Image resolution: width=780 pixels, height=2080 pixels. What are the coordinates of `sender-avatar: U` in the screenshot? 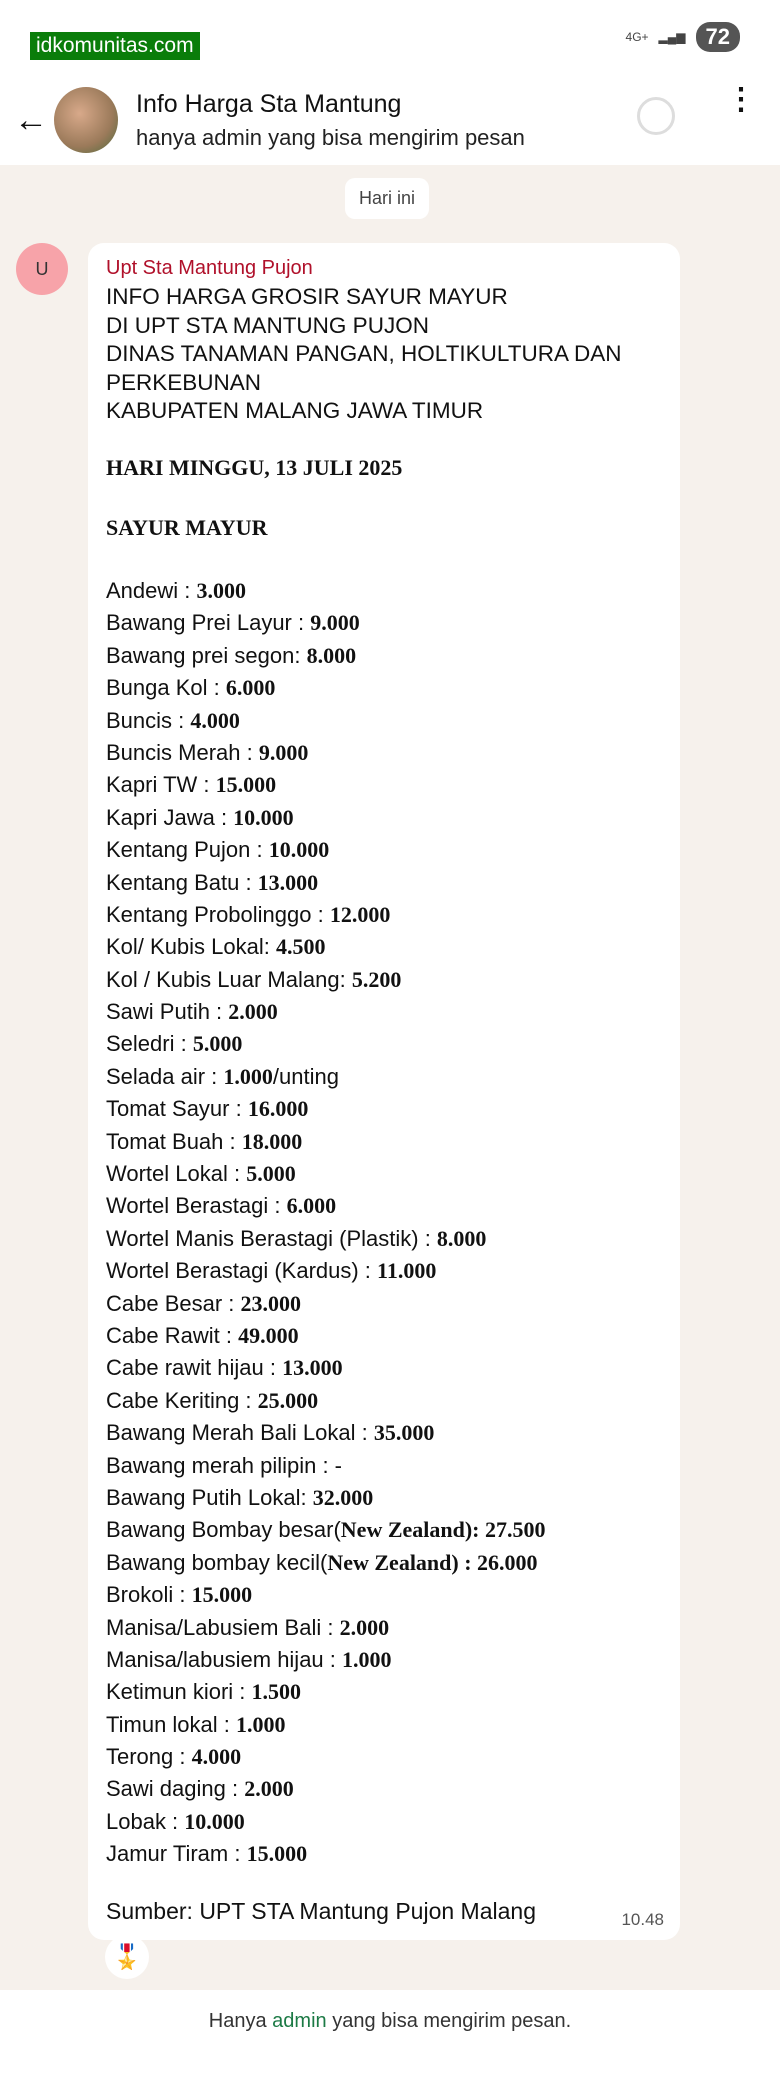 It's located at (42, 269).